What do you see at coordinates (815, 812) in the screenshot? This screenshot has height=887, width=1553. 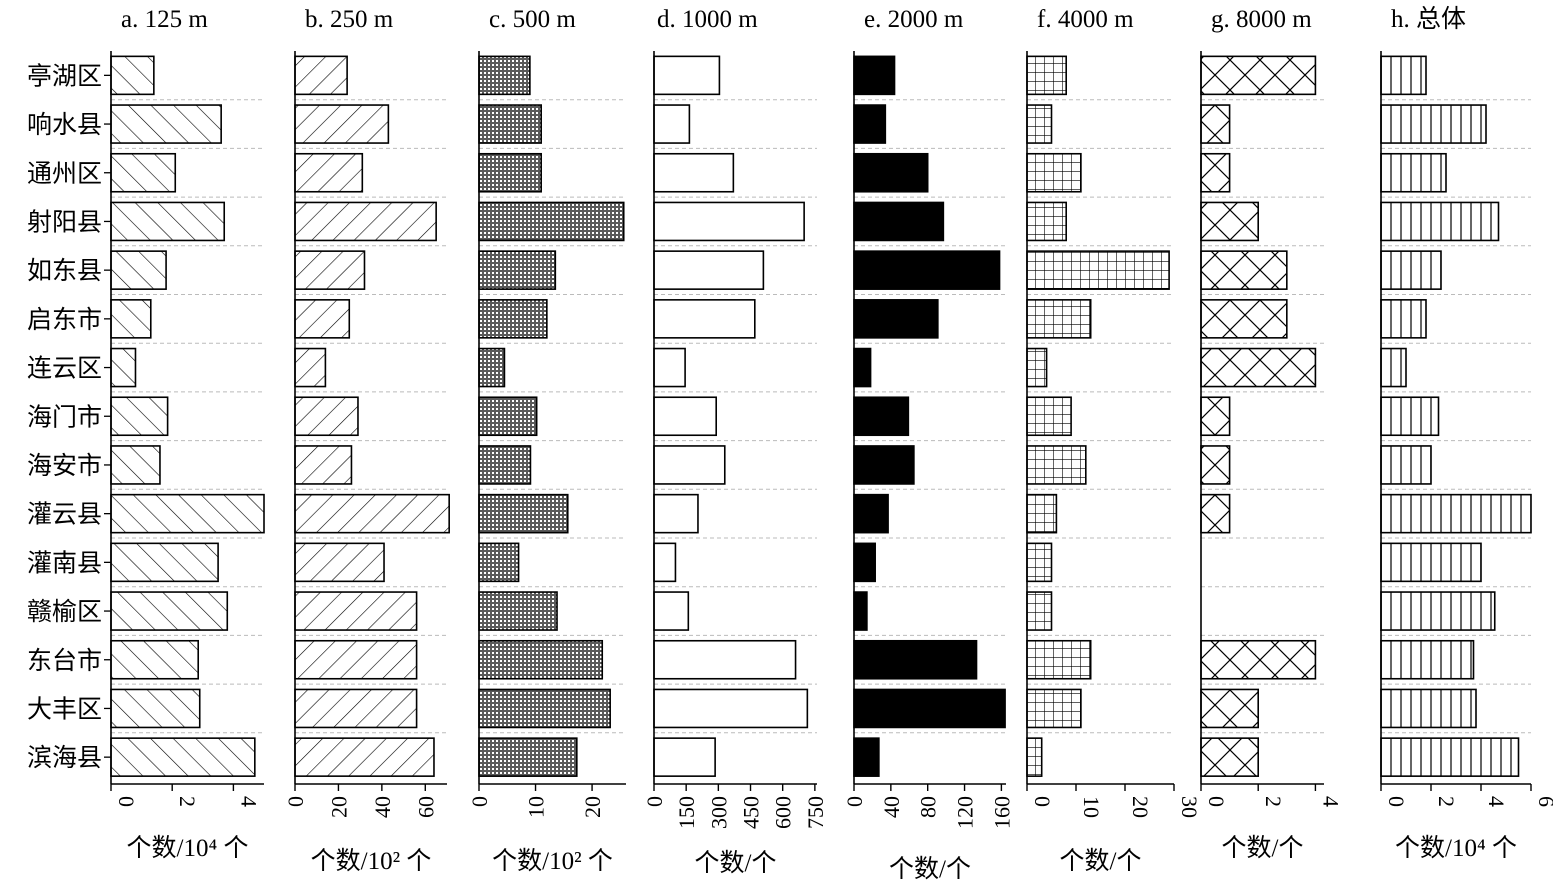 I see `tick-label: 750` at bounding box center [815, 812].